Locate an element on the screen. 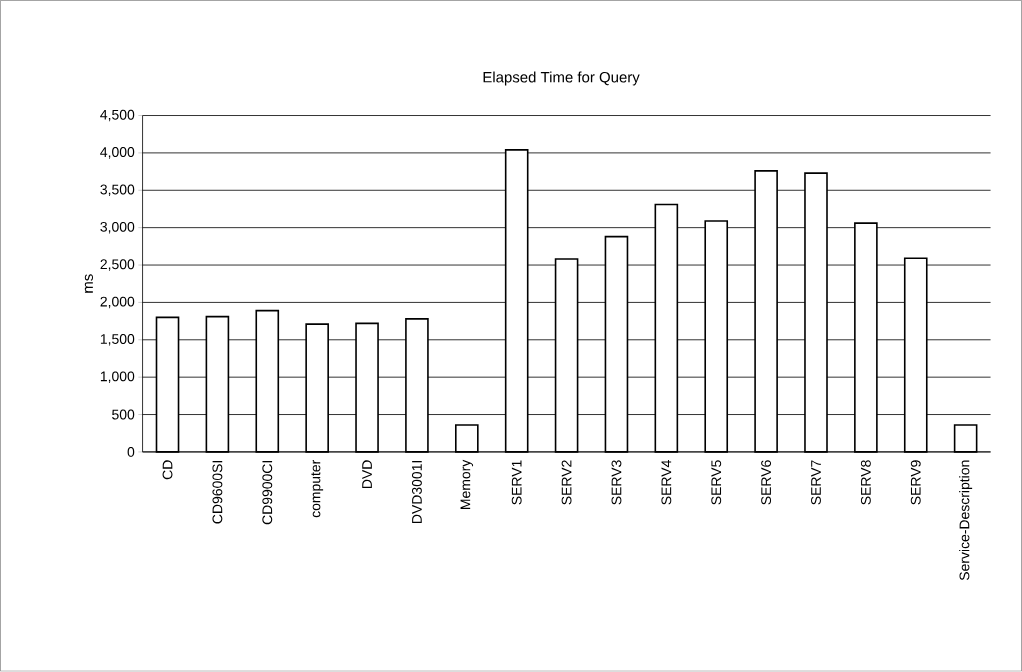 This screenshot has width=1022, height=672. y-tick-label: 3,500 is located at coordinates (117, 190).